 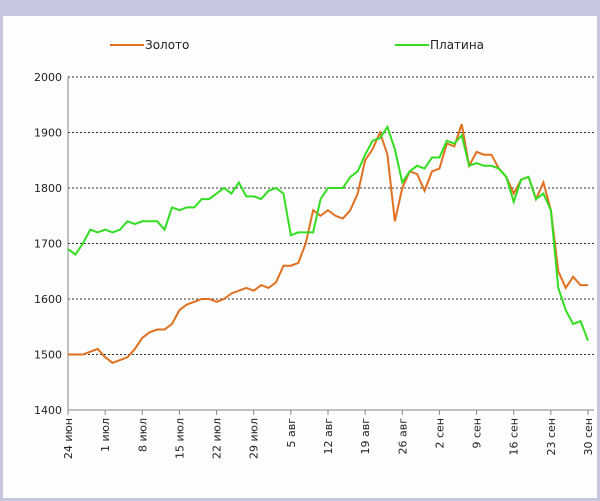 What do you see at coordinates (588, 437) in the screenshot?
I see `x-tick-label: 30 сен` at bounding box center [588, 437].